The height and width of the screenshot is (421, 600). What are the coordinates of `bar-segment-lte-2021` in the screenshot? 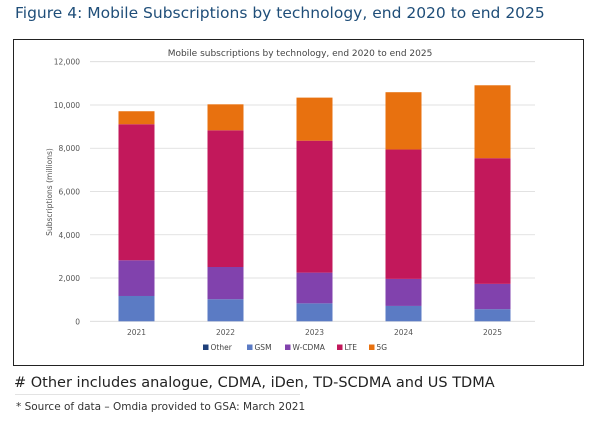 It's located at (136, 192).